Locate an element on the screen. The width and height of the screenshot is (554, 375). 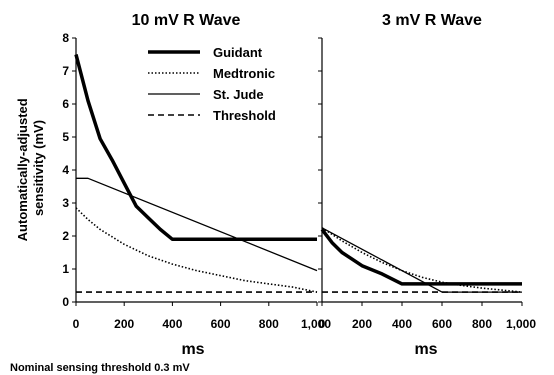
legend-label-st-jude: St. Jude is located at coordinates (238, 94).